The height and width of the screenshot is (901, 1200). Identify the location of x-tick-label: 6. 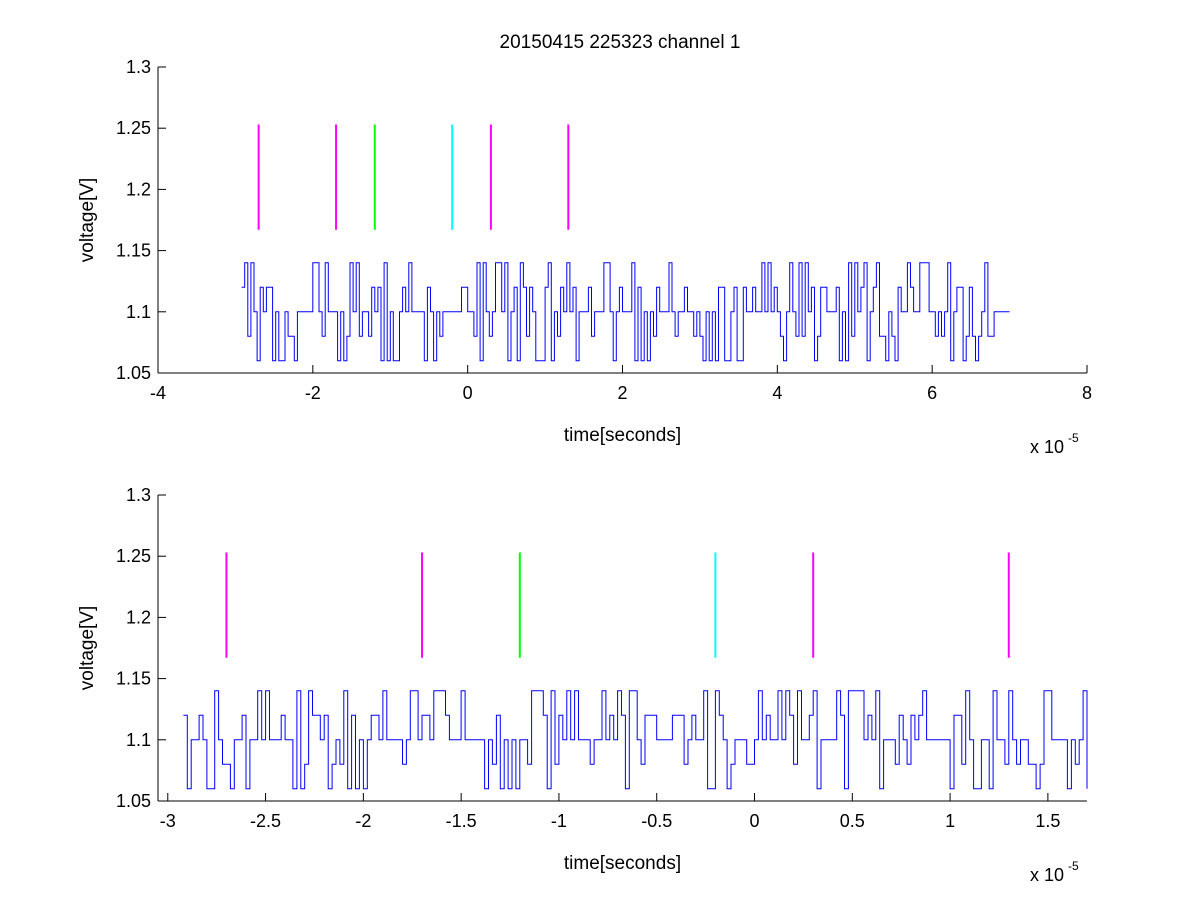
(932, 393).